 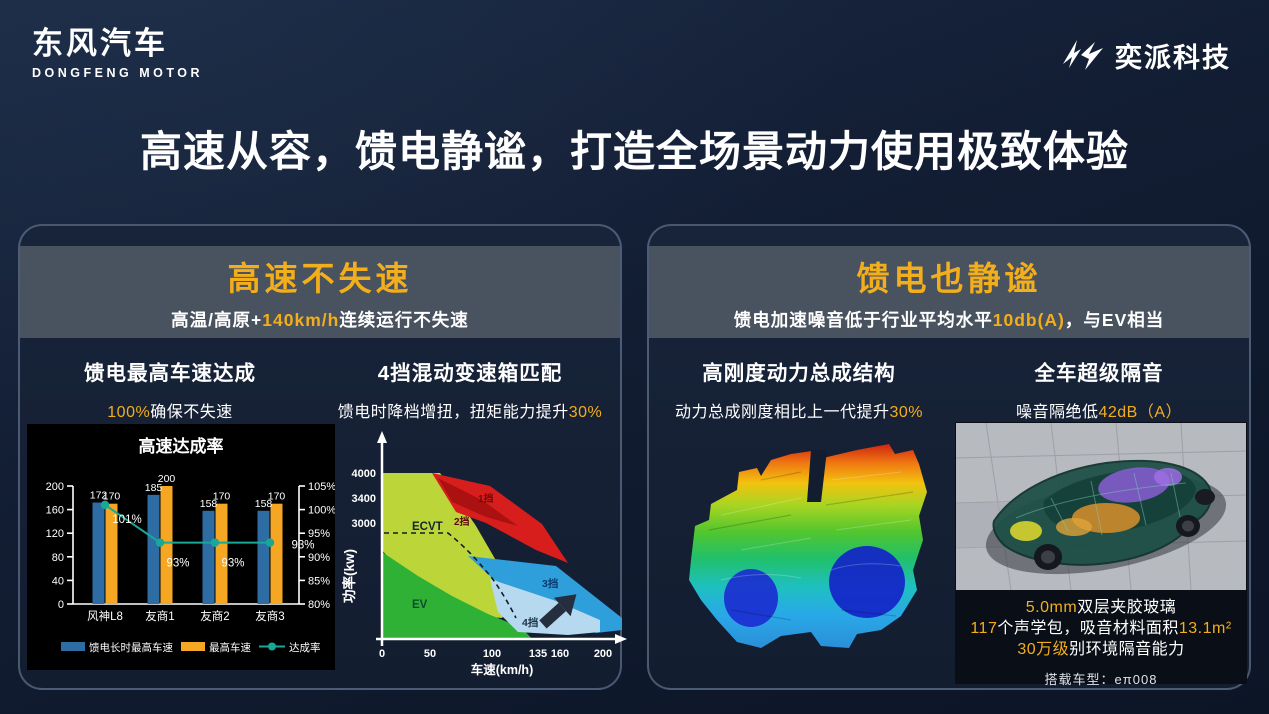 What do you see at coordinates (126, 520) in the screenshot?
I see `svg-text: 101%` at bounding box center [126, 520].